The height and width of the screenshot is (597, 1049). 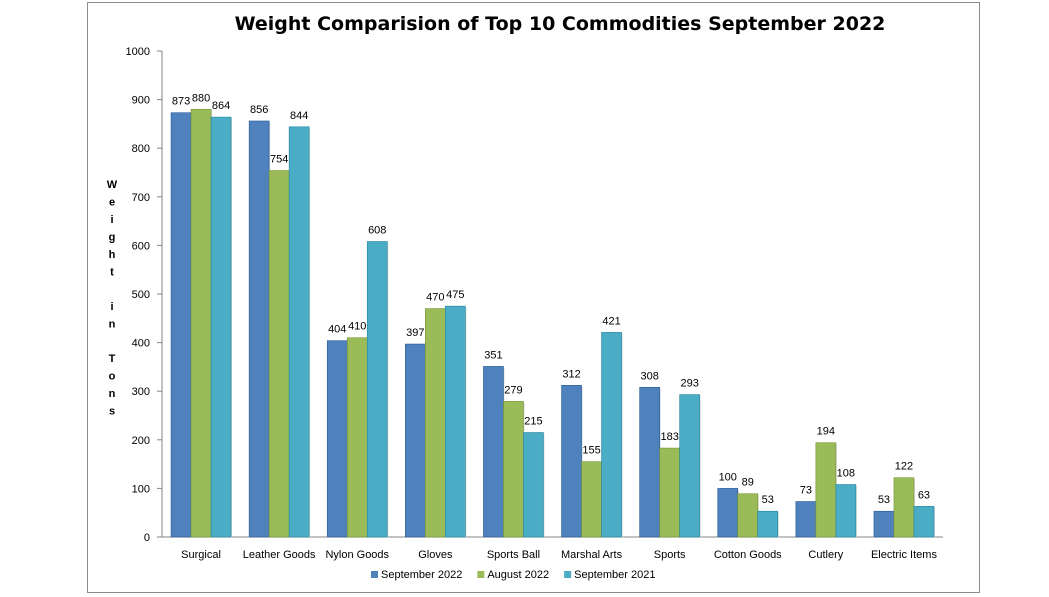 What do you see at coordinates (518, 575) in the screenshot?
I see `legend-label: August 2022` at bounding box center [518, 575].